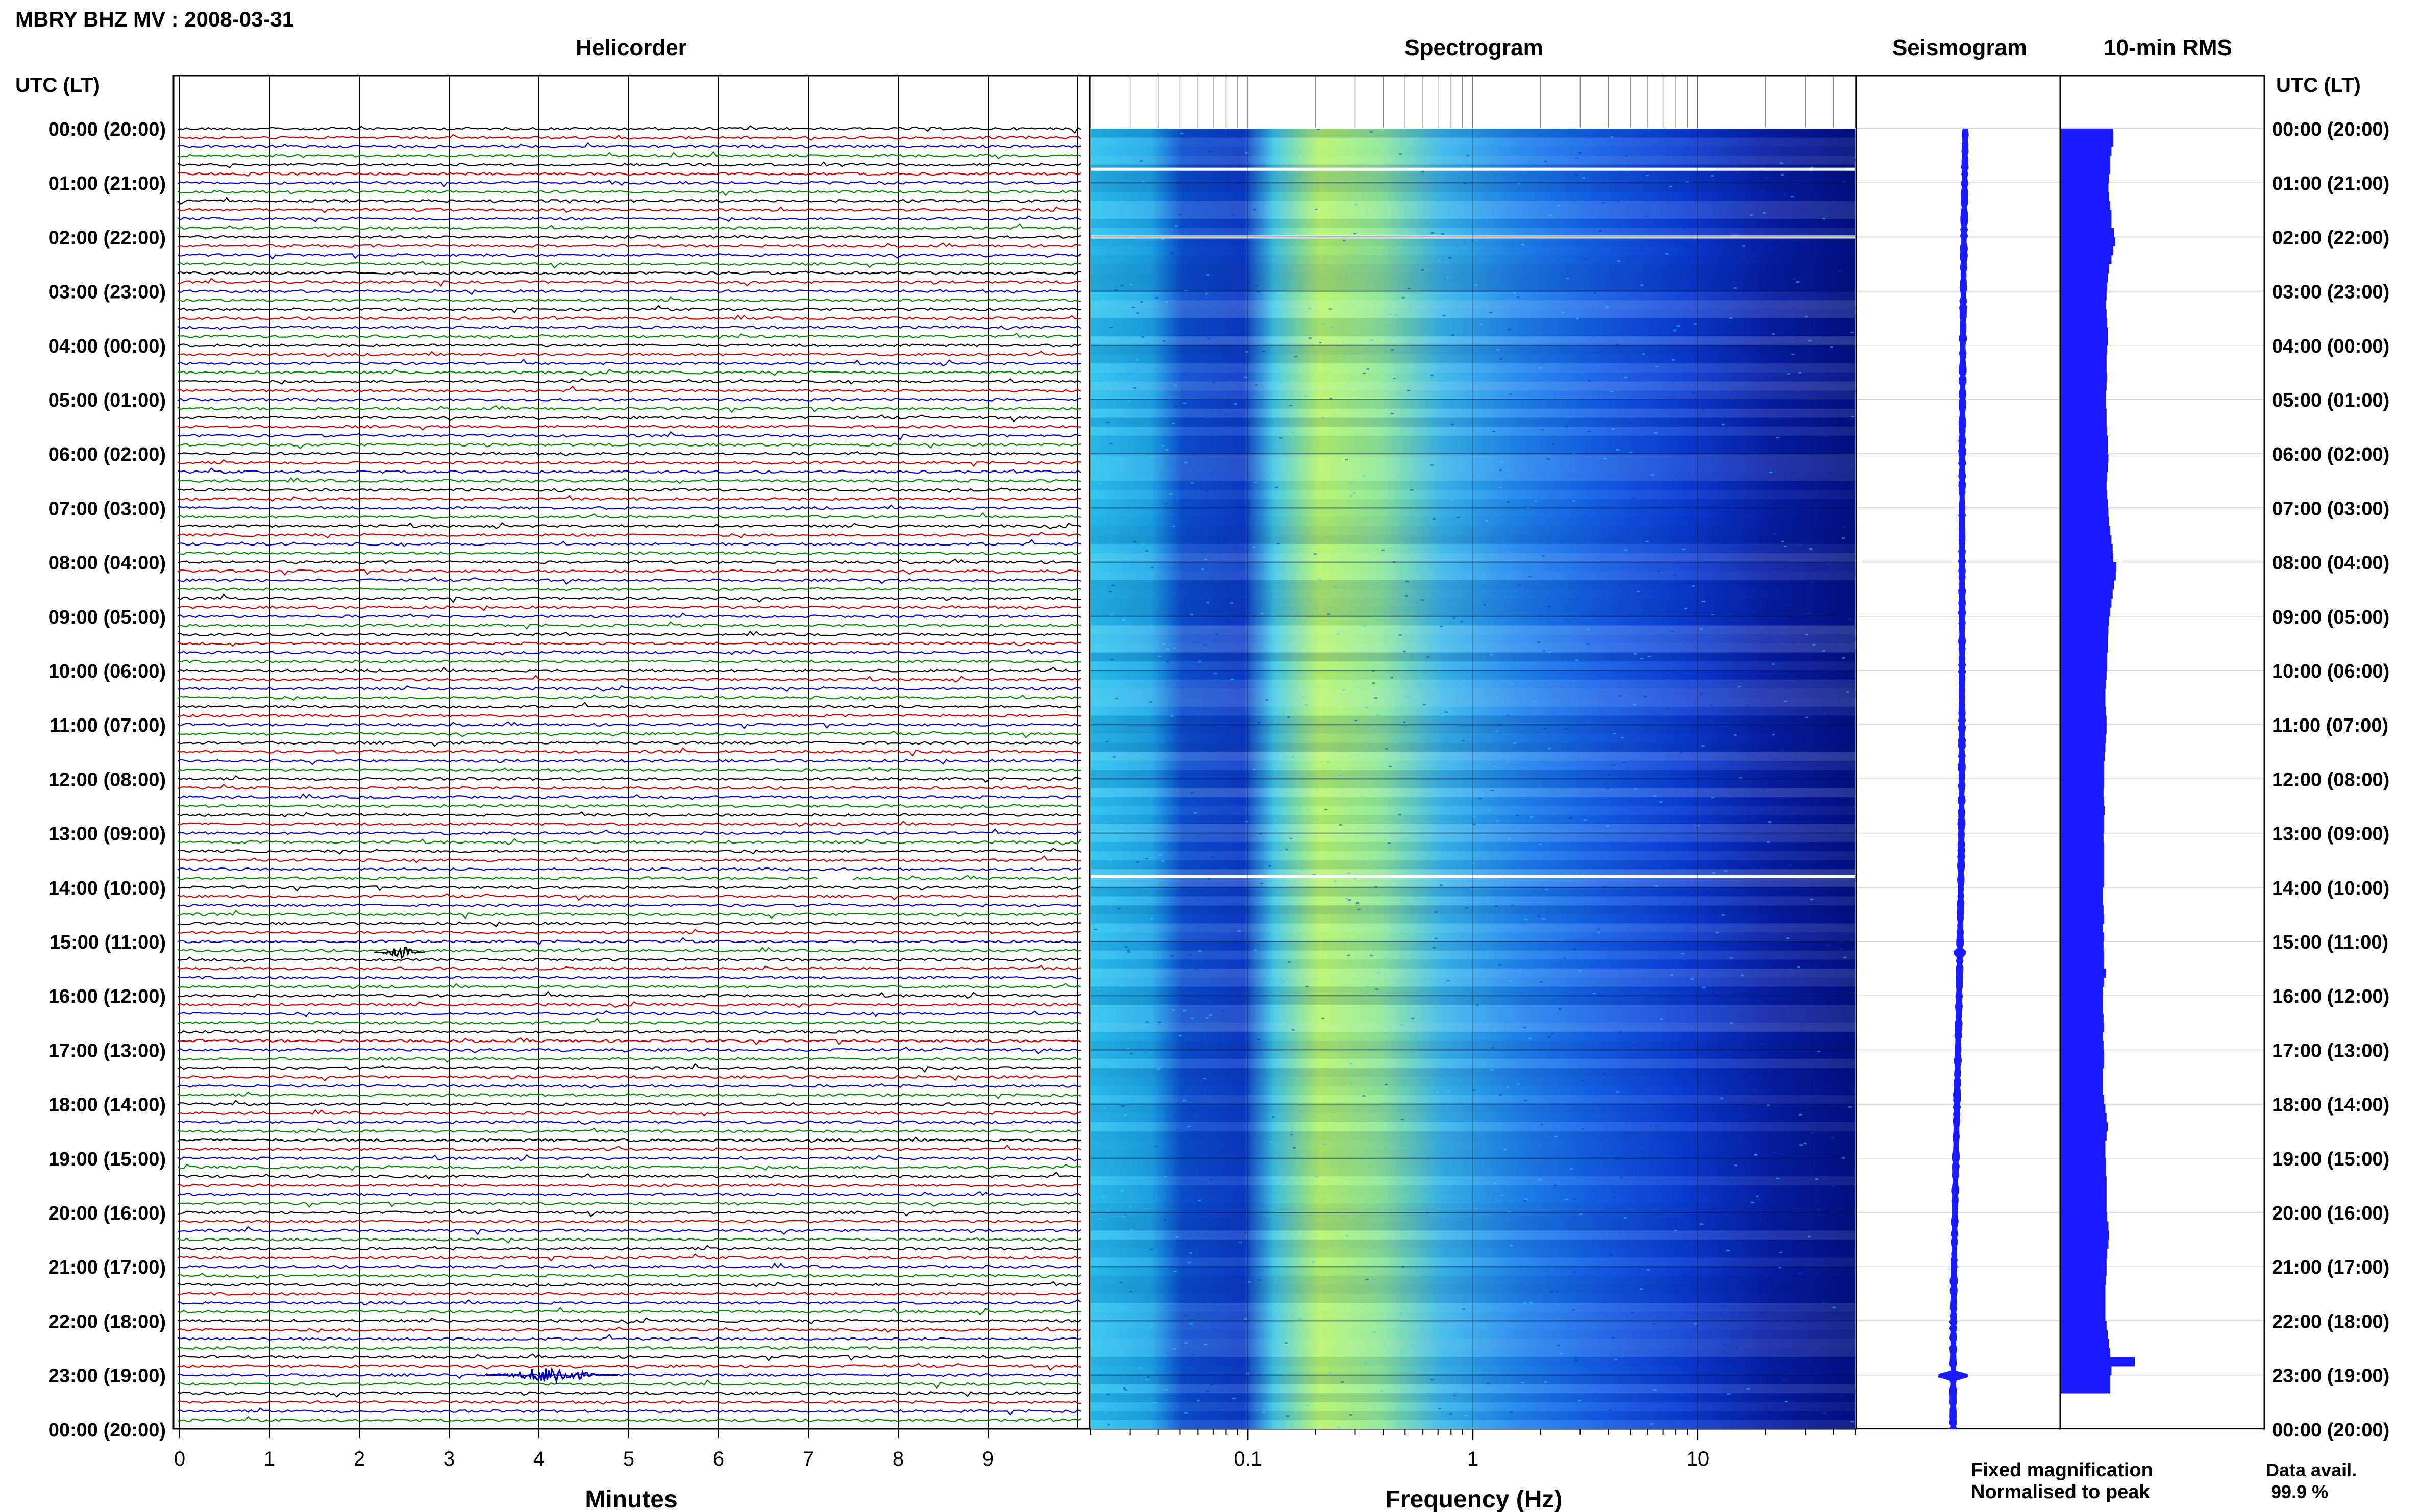 The width and height of the screenshot is (2419, 1512). I want to click on time-tick-label-right: 07:00 (03:00), so click(2330, 508).